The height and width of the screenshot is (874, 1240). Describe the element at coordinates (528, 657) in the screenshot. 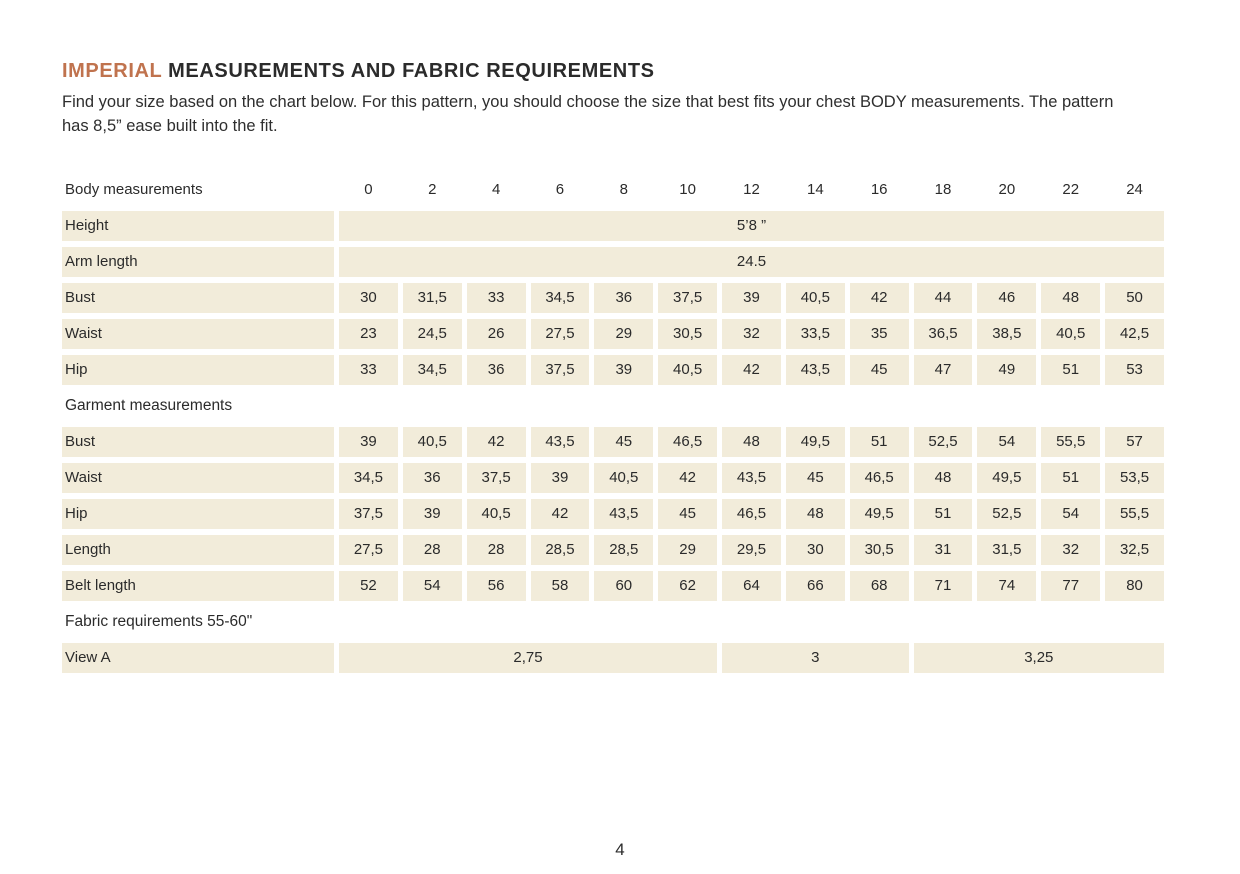

I see `fabric-requirement-cell: 2,75` at that location.